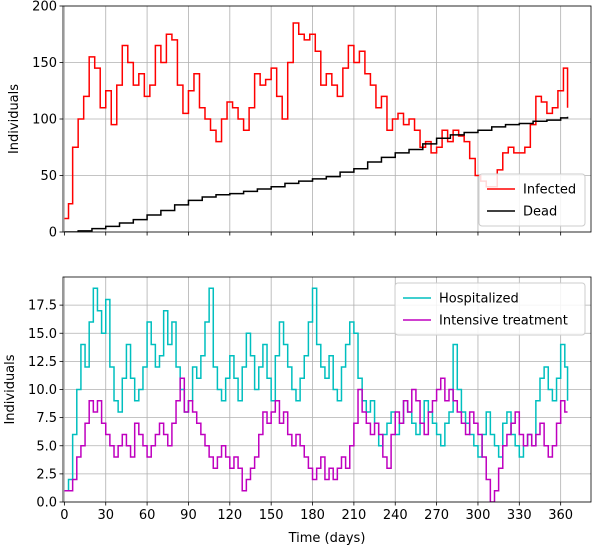 This screenshot has height=548, width=598. I want to click on chart2-y-axis-label: Individuals, so click(10, 389).